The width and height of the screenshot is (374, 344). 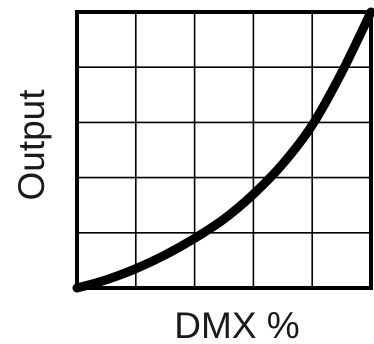 What do you see at coordinates (31, 145) in the screenshot?
I see `y-axis-label: Output` at bounding box center [31, 145].